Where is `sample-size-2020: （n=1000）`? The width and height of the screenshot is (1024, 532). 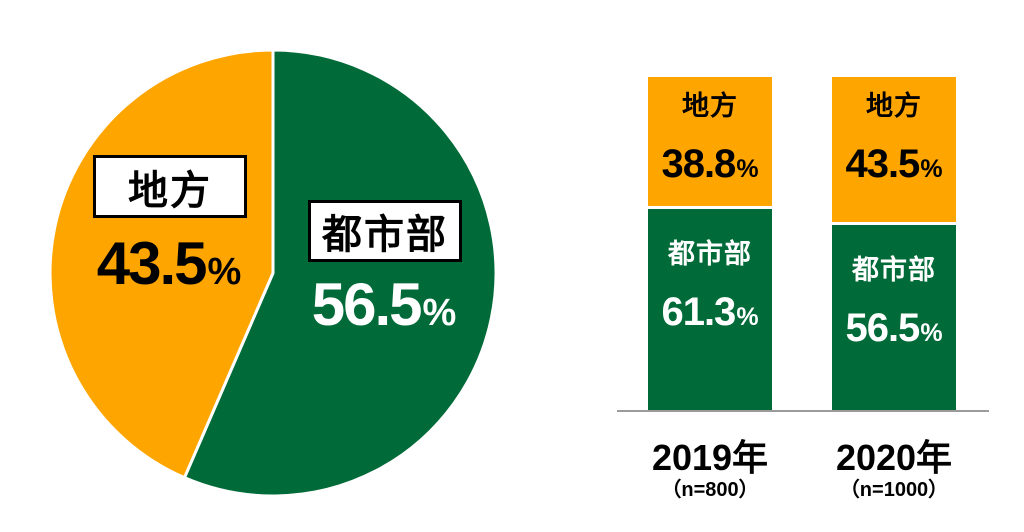
sample-size-2020: （n=1000） is located at coordinates (894, 490).